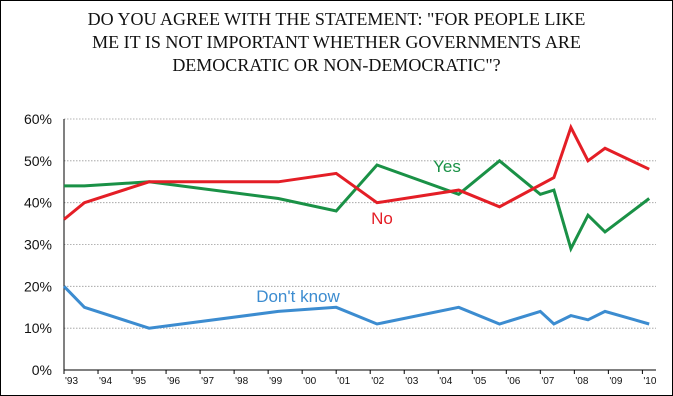 The image size is (673, 396). I want to click on y-tick-label: 0%, so click(42, 370).